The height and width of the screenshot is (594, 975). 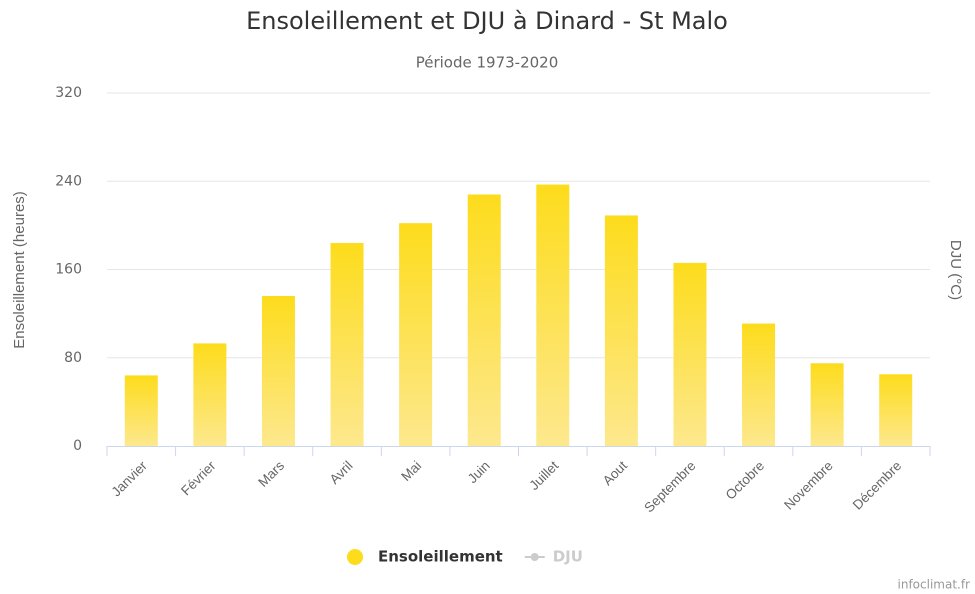 I want to click on chart-title: Ensoleillement et DJU à Dinard - St Malo, so click(x=487, y=21).